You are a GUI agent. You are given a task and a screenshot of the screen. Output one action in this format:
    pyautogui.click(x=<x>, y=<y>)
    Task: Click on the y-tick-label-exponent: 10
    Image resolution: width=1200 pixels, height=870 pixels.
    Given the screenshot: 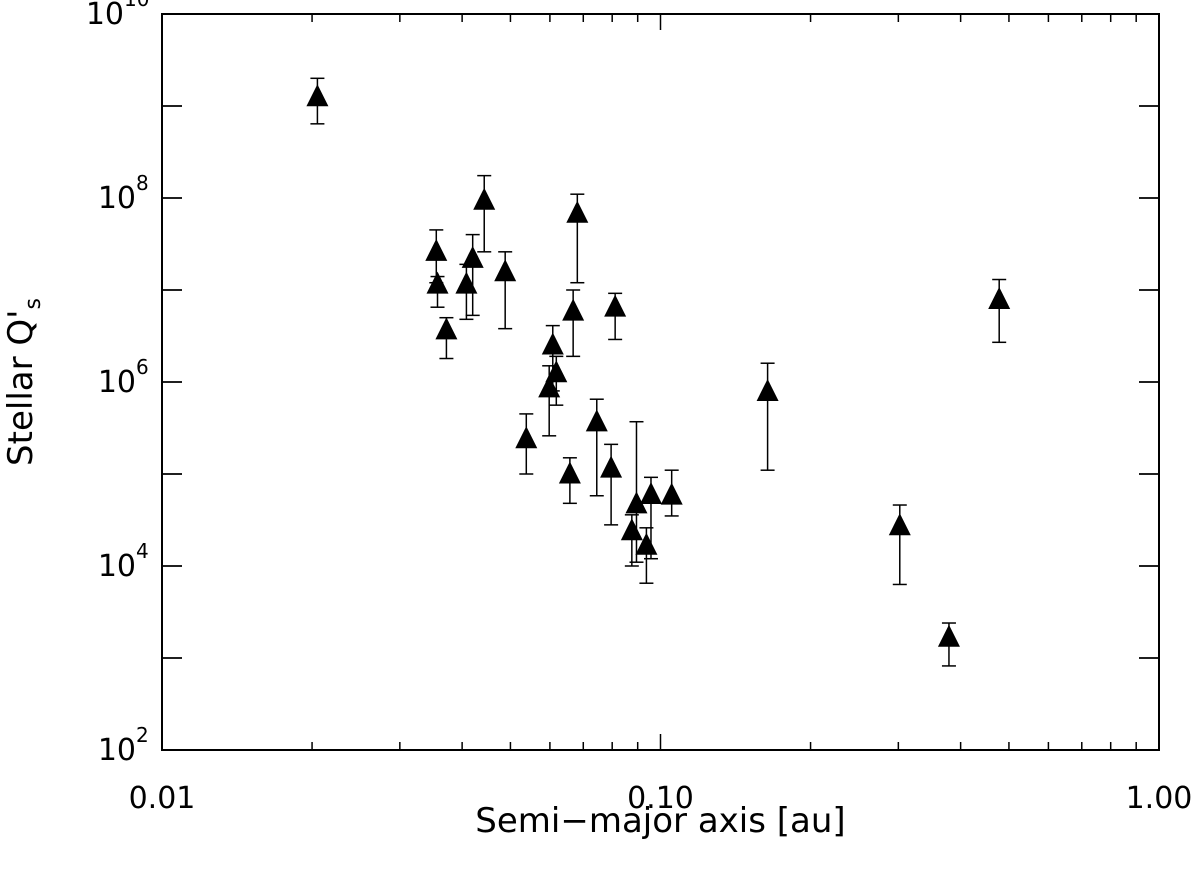 What is the action you would take?
    pyautogui.click(x=136, y=5)
    